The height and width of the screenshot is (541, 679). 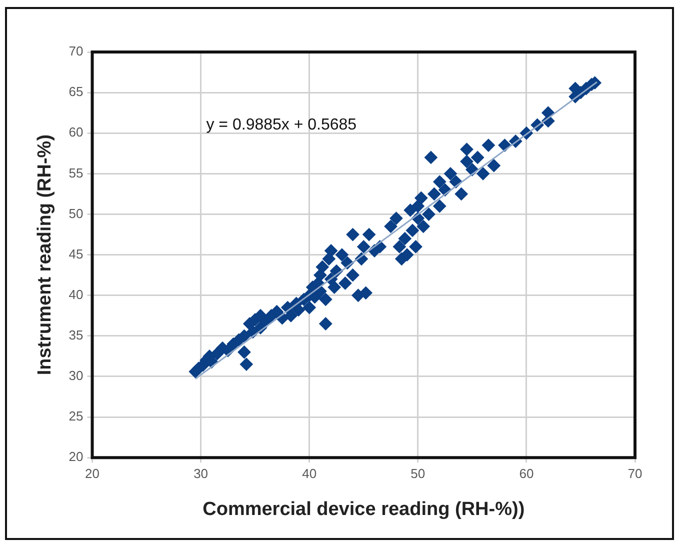 What do you see at coordinates (76, 254) in the screenshot?
I see `y-tick-label: 45` at bounding box center [76, 254].